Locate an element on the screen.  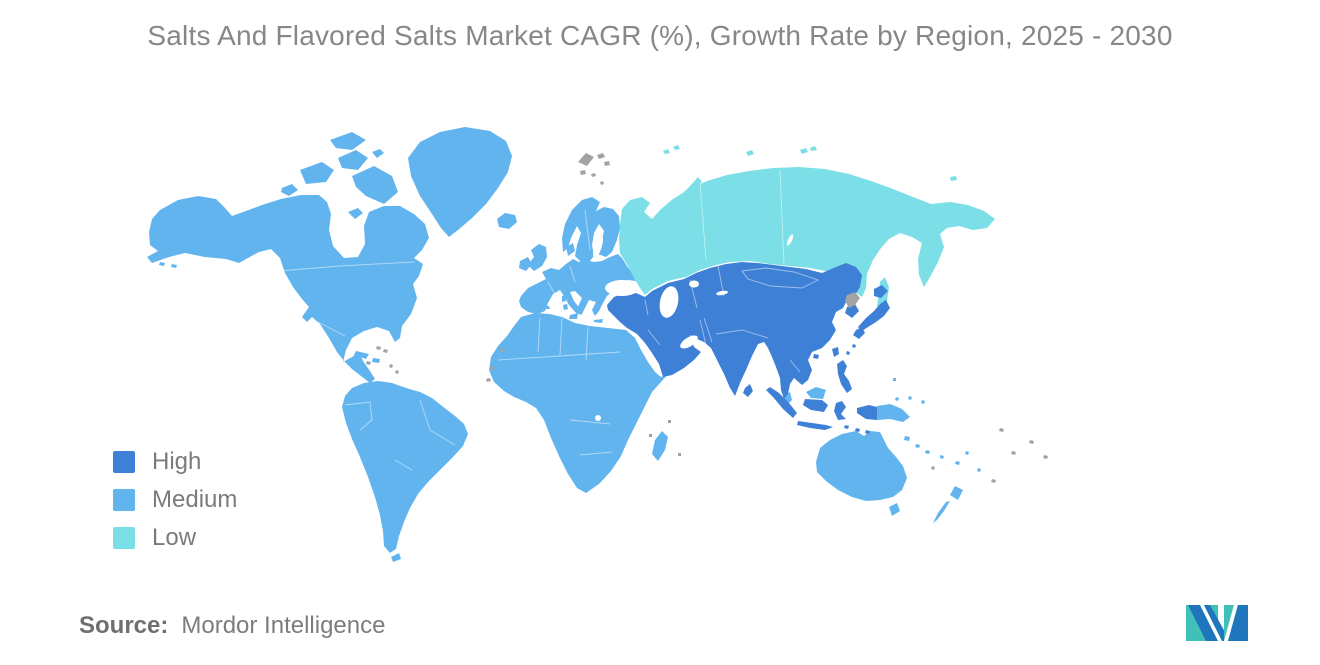
region-small-islands is located at coordinates (707, 414).